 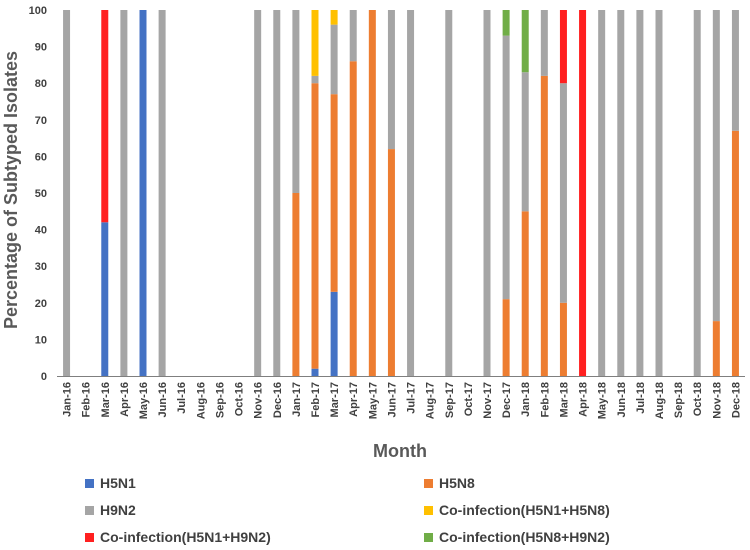 What do you see at coordinates (182, 398) in the screenshot?
I see `x-tick-label: Jul-16` at bounding box center [182, 398].